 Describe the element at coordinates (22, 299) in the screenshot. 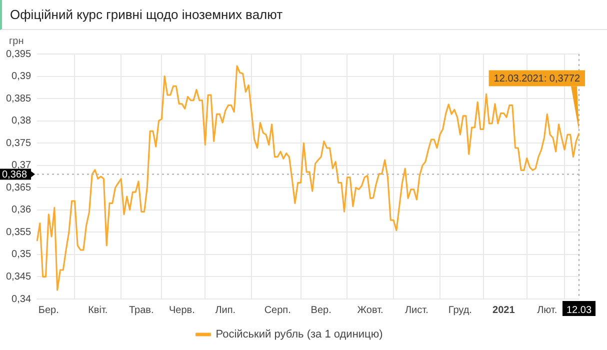

I see `y-tick-label: 0,34` at that location.